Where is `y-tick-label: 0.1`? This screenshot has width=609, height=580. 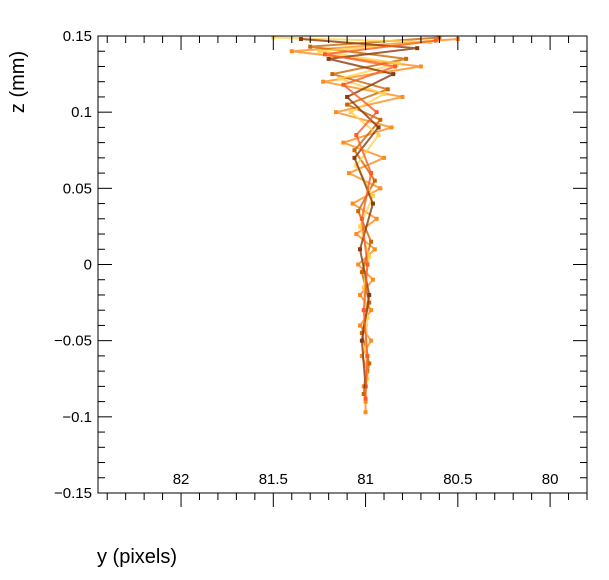 y-tick-label: 0.1 is located at coordinates (81, 112).